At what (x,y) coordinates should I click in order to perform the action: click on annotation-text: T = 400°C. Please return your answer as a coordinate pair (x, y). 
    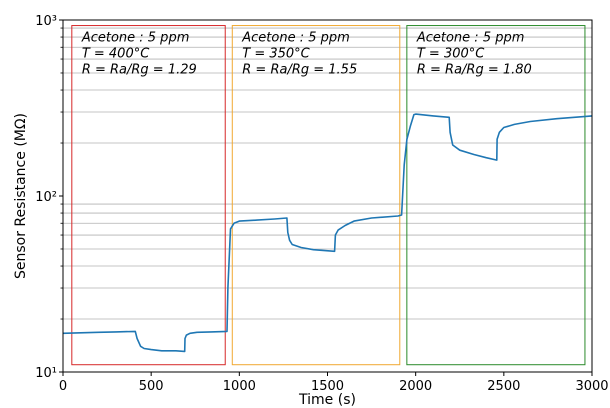
    Looking at the image, I should click on (116, 54).